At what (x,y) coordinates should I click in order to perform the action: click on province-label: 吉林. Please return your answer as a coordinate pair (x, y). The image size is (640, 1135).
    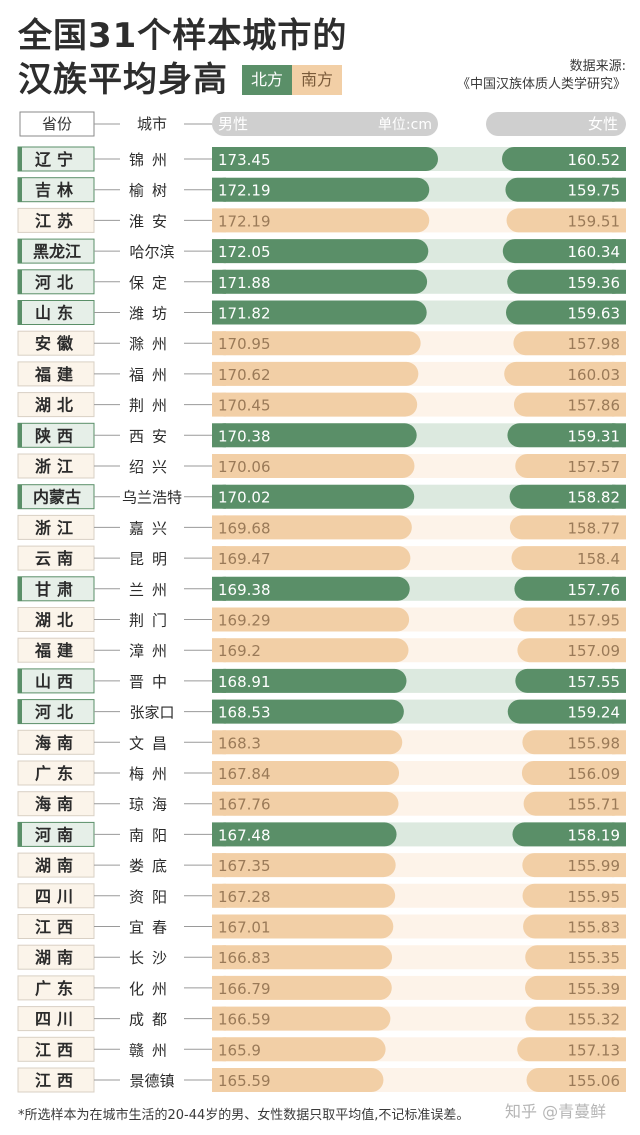
    Looking at the image, I should click on (57, 190).